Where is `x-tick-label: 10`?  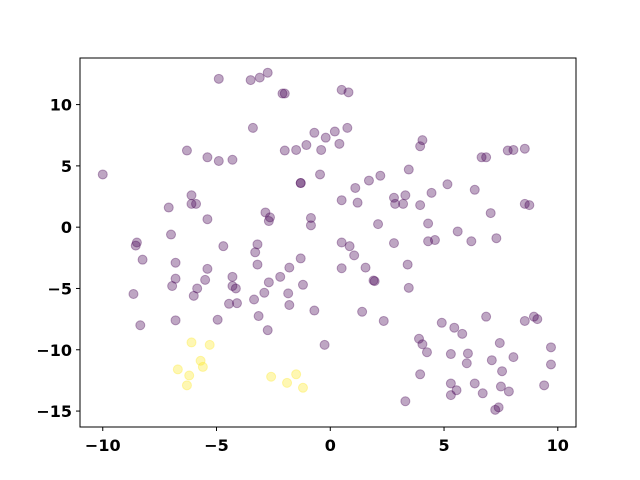
x-tick-label: 10 is located at coordinates (558, 445).